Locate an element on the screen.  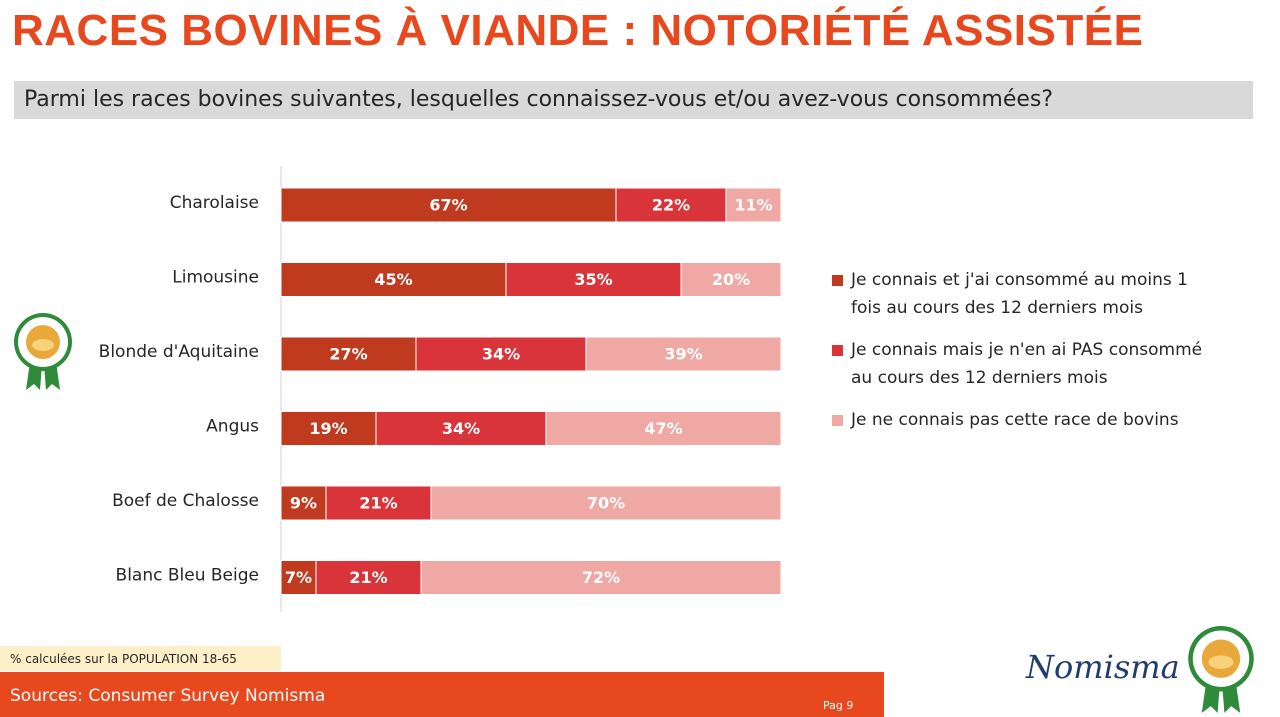
data-label: 9% is located at coordinates (303, 503).